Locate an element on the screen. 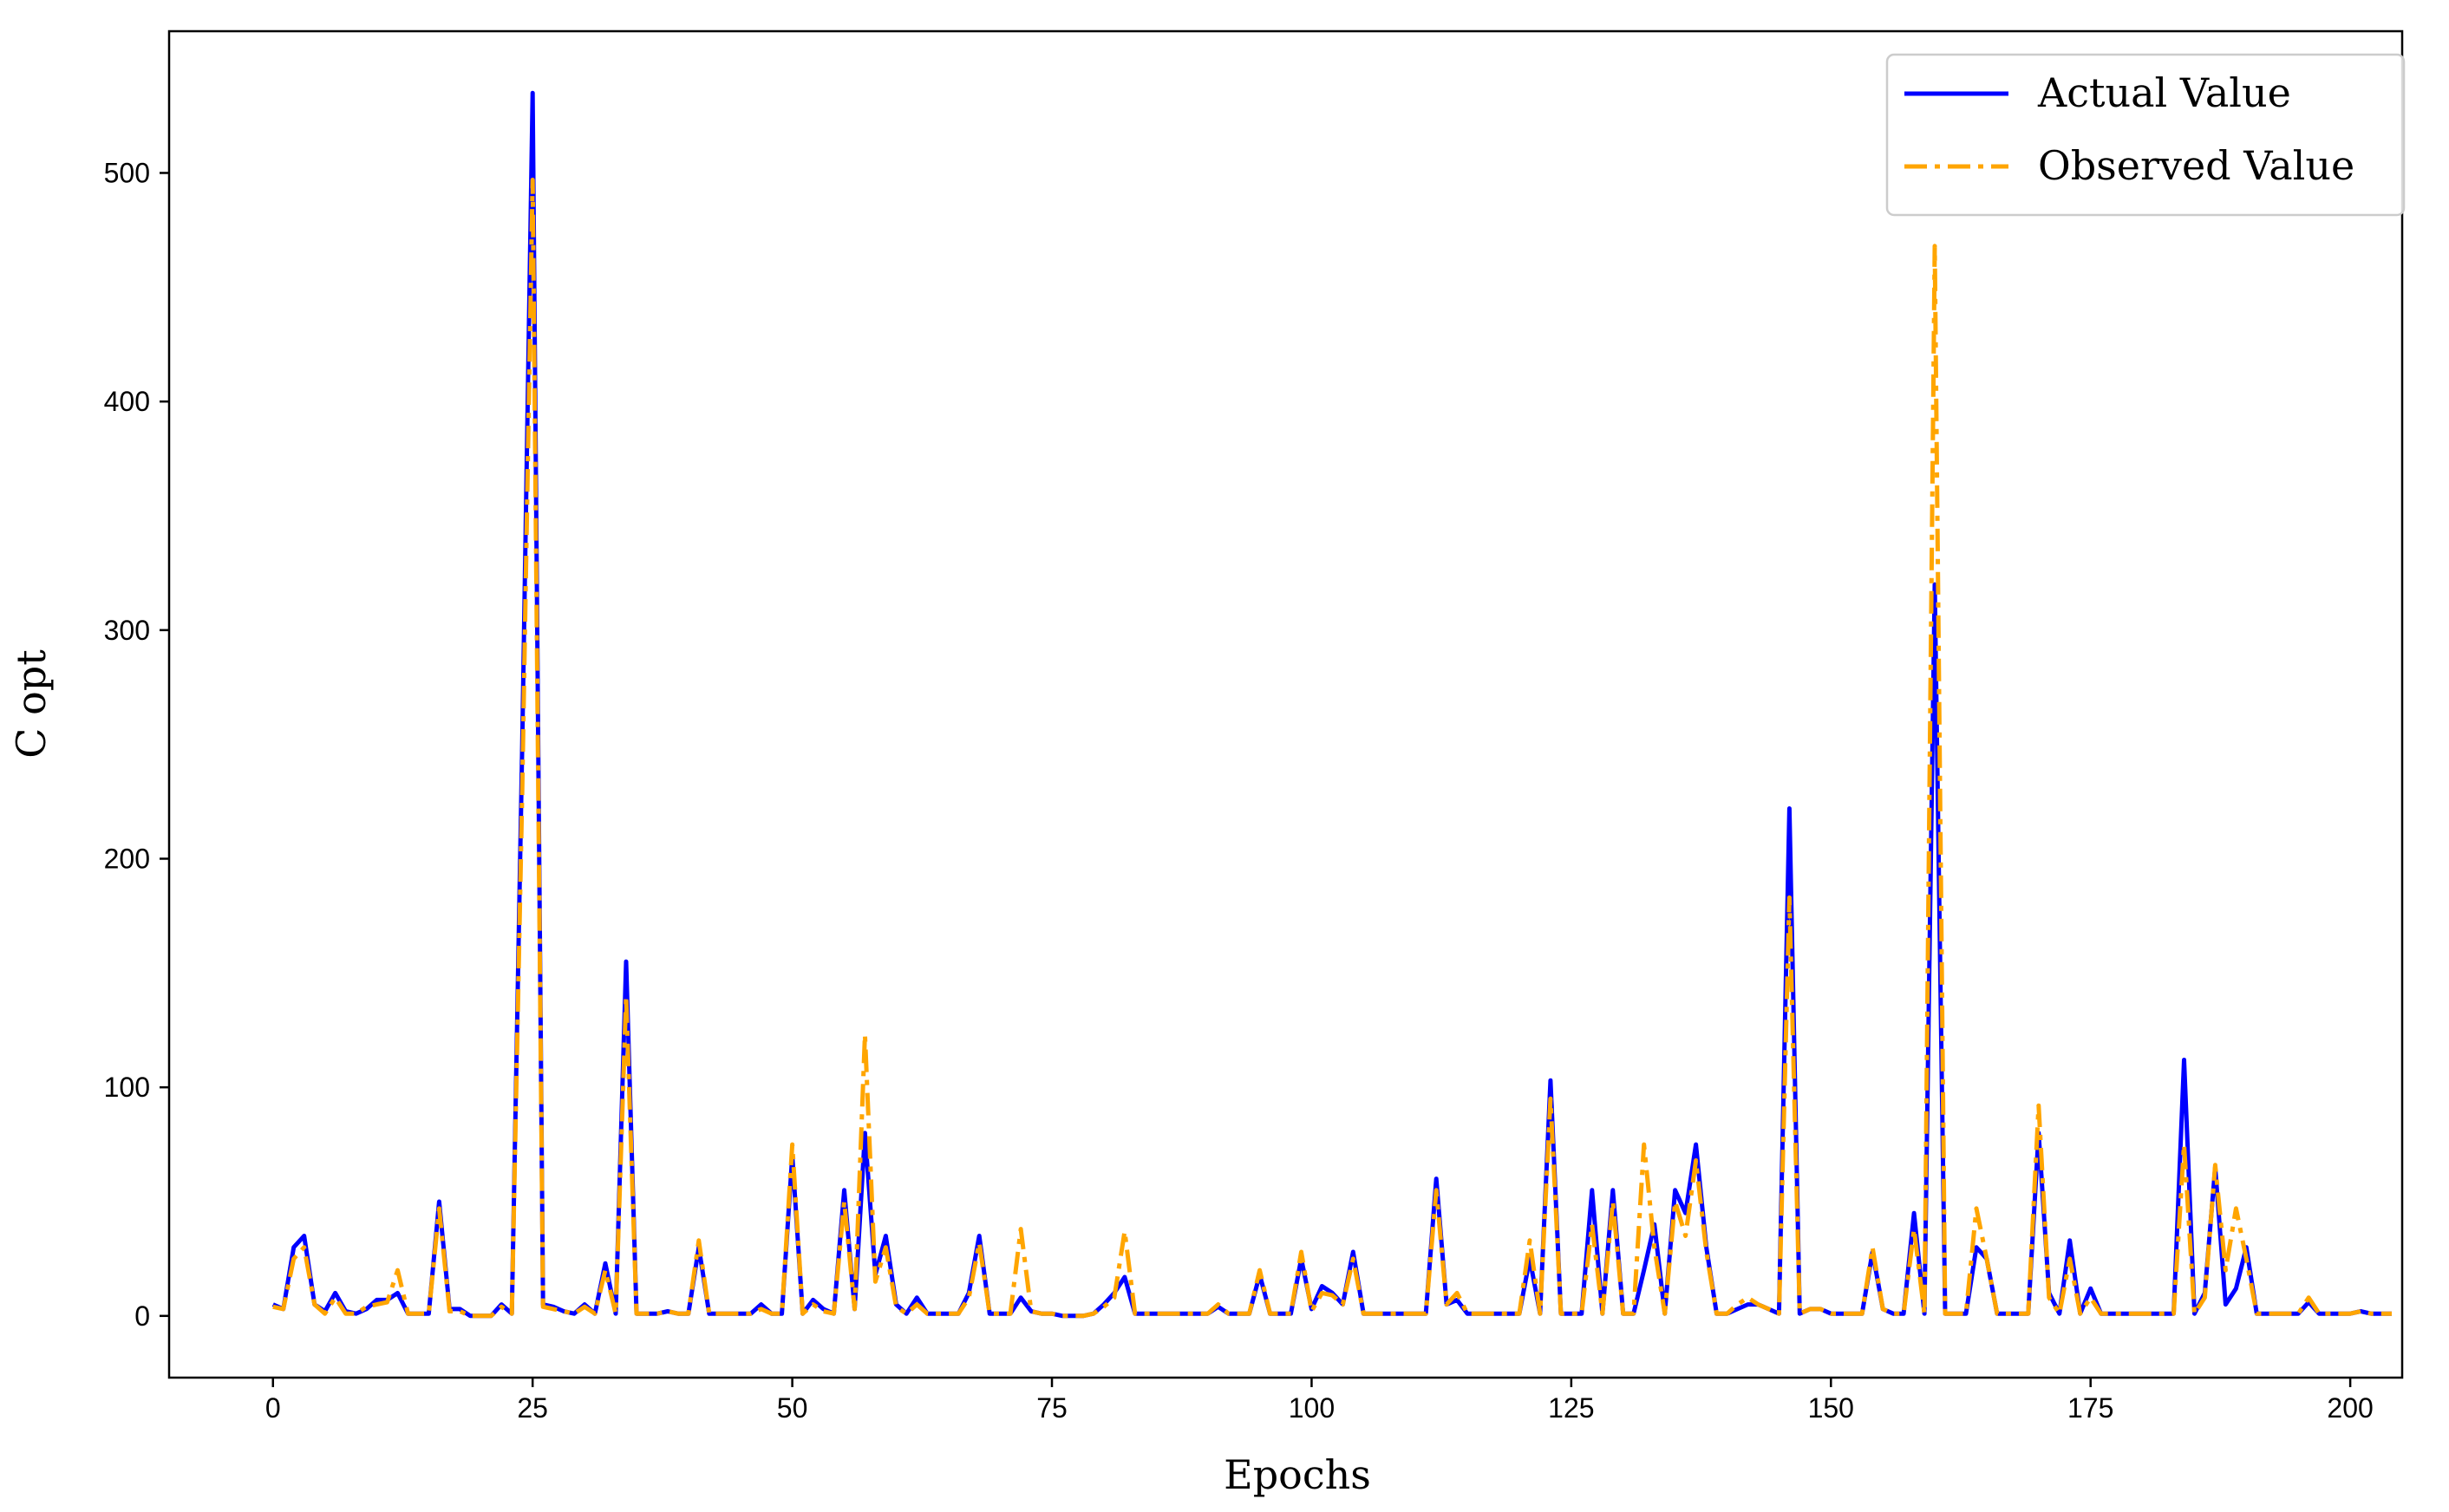  y-tick-label-5: 500 is located at coordinates (127, 172).